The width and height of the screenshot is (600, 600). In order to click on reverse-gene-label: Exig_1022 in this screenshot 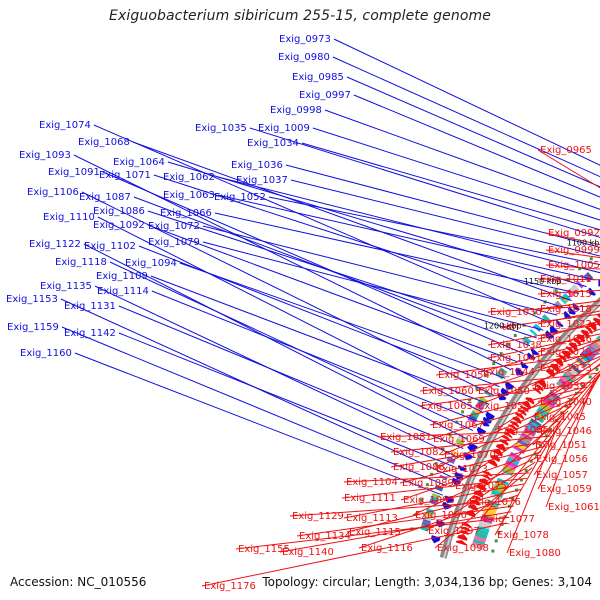, I will do `click(566, 324)`.